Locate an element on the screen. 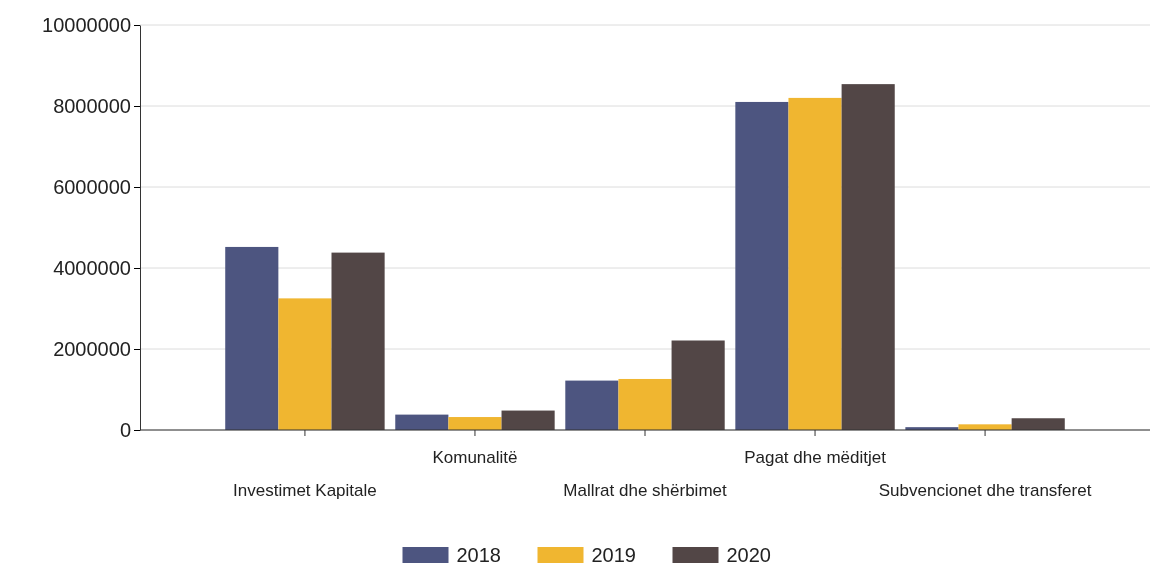 Image resolution: width=1151 pixels, height=564 pixels. x-tick-label: Mallrat dhe shërbimet is located at coordinates (645, 490).